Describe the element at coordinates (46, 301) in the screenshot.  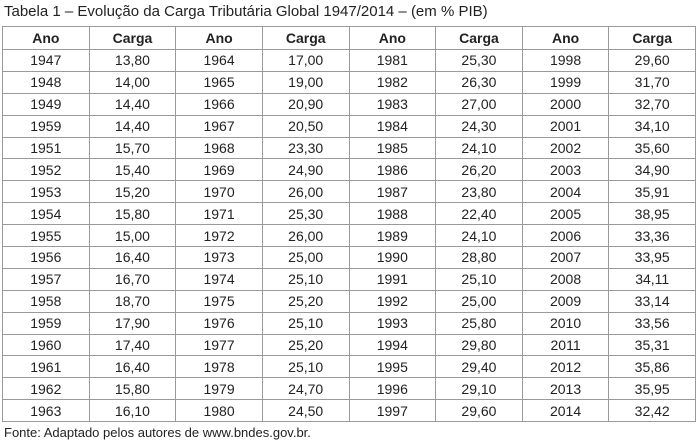
I see `year-cell: 1958` at that location.